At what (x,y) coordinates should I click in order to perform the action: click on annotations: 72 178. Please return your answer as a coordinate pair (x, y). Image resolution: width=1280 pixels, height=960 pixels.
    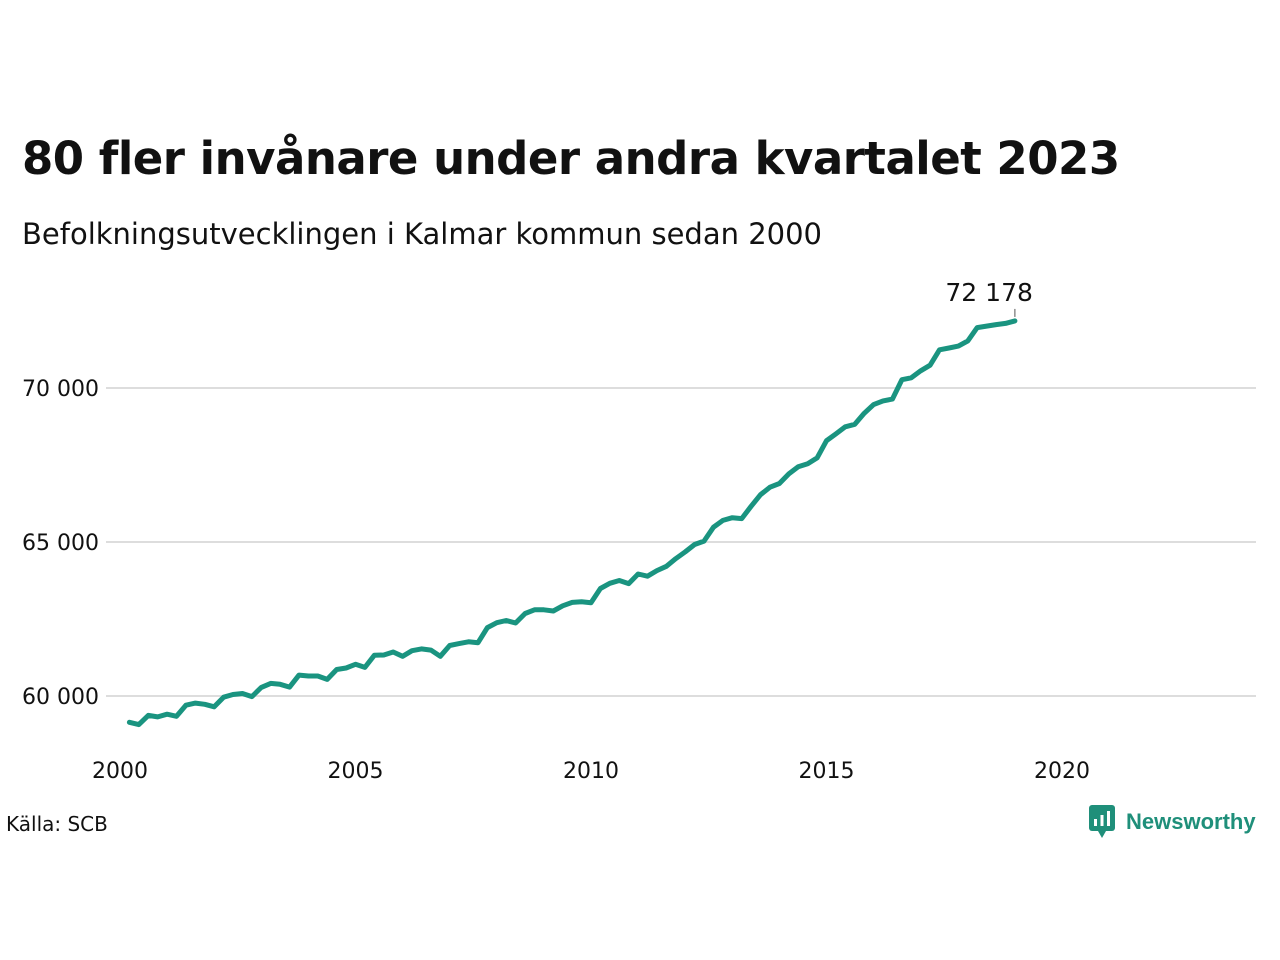
    Looking at the image, I should click on (989, 297).